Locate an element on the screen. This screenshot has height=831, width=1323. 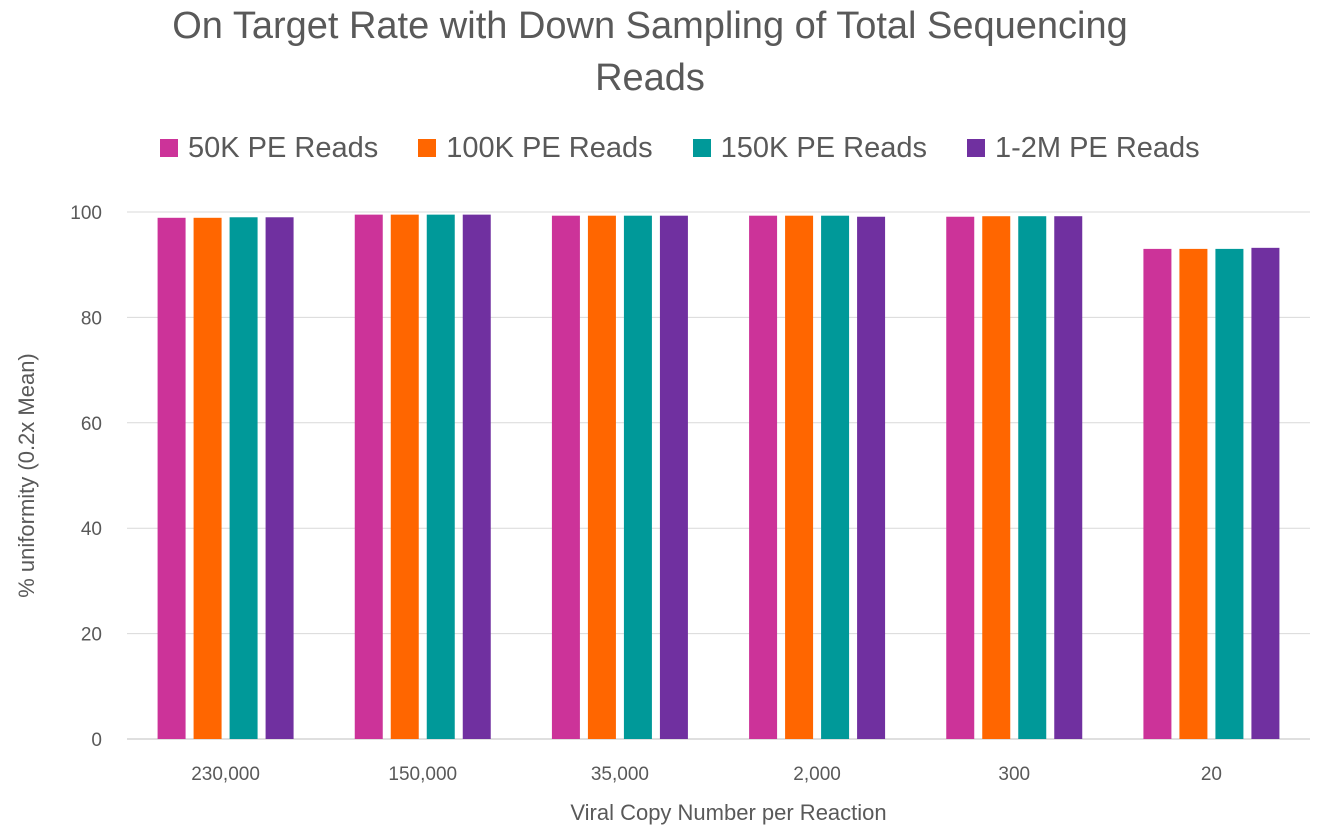
x-tick-label-35000: 35,000 is located at coordinates (620, 774).